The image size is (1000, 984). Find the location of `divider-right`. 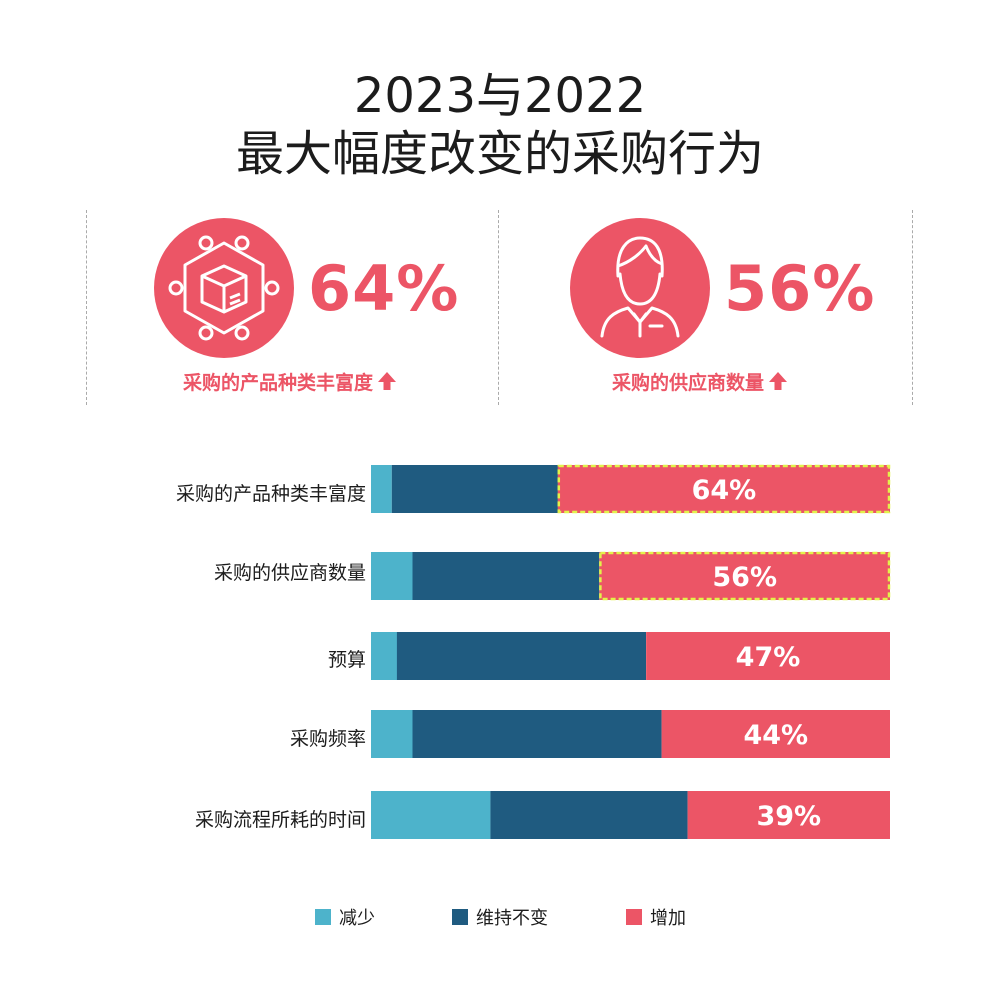

divider-right is located at coordinates (912, 307).